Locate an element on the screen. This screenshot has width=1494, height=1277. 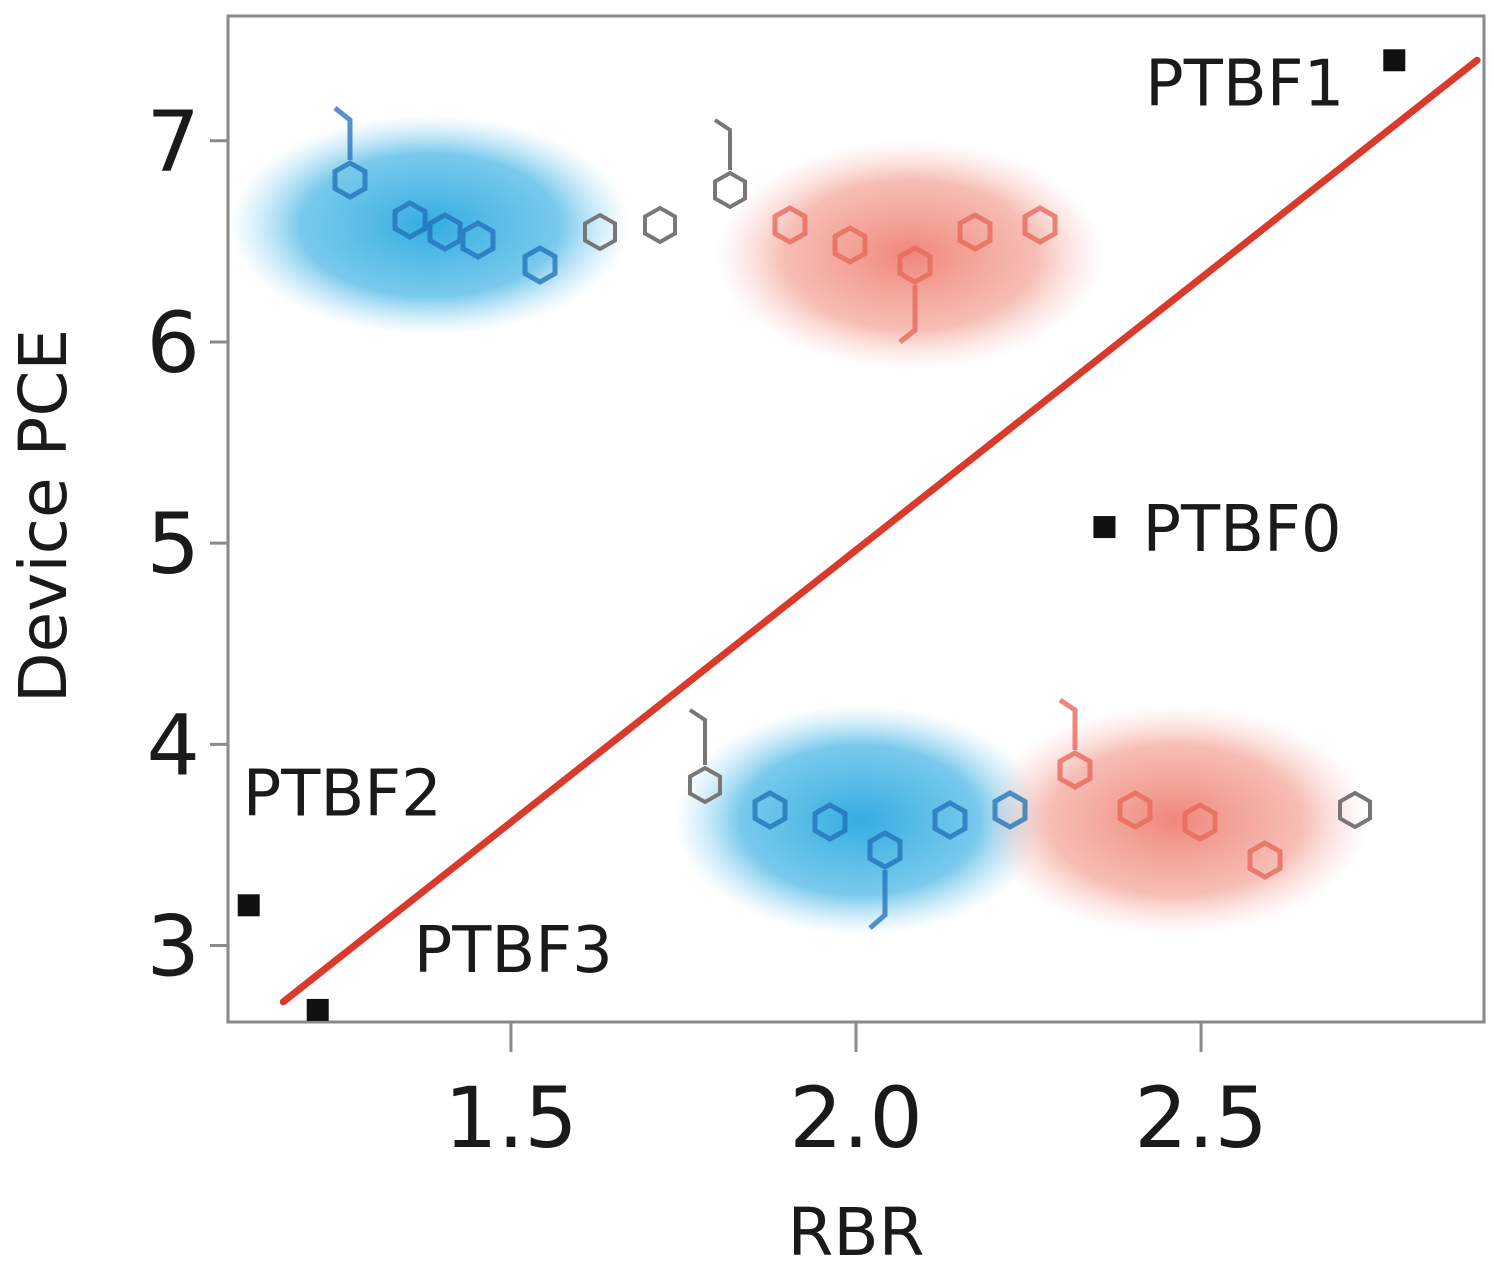
point-label-ptbf2: PTBF2 is located at coordinates (342, 794).